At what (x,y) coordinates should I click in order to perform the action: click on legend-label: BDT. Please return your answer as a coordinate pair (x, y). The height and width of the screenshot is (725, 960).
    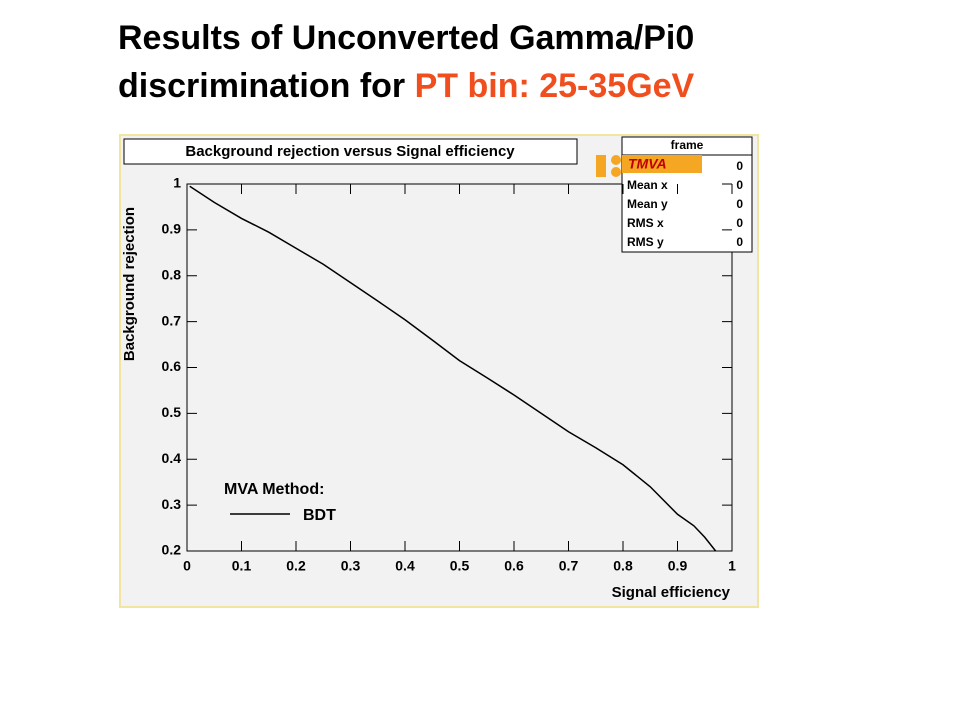
    Looking at the image, I should click on (319, 515).